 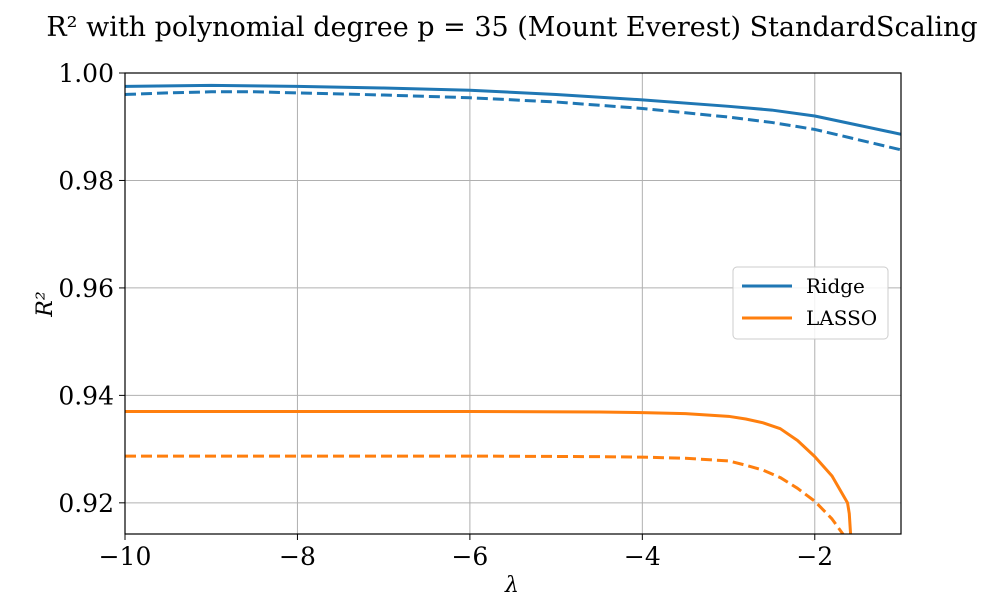 I want to click on y-axis-label: R², so click(x=45, y=304).